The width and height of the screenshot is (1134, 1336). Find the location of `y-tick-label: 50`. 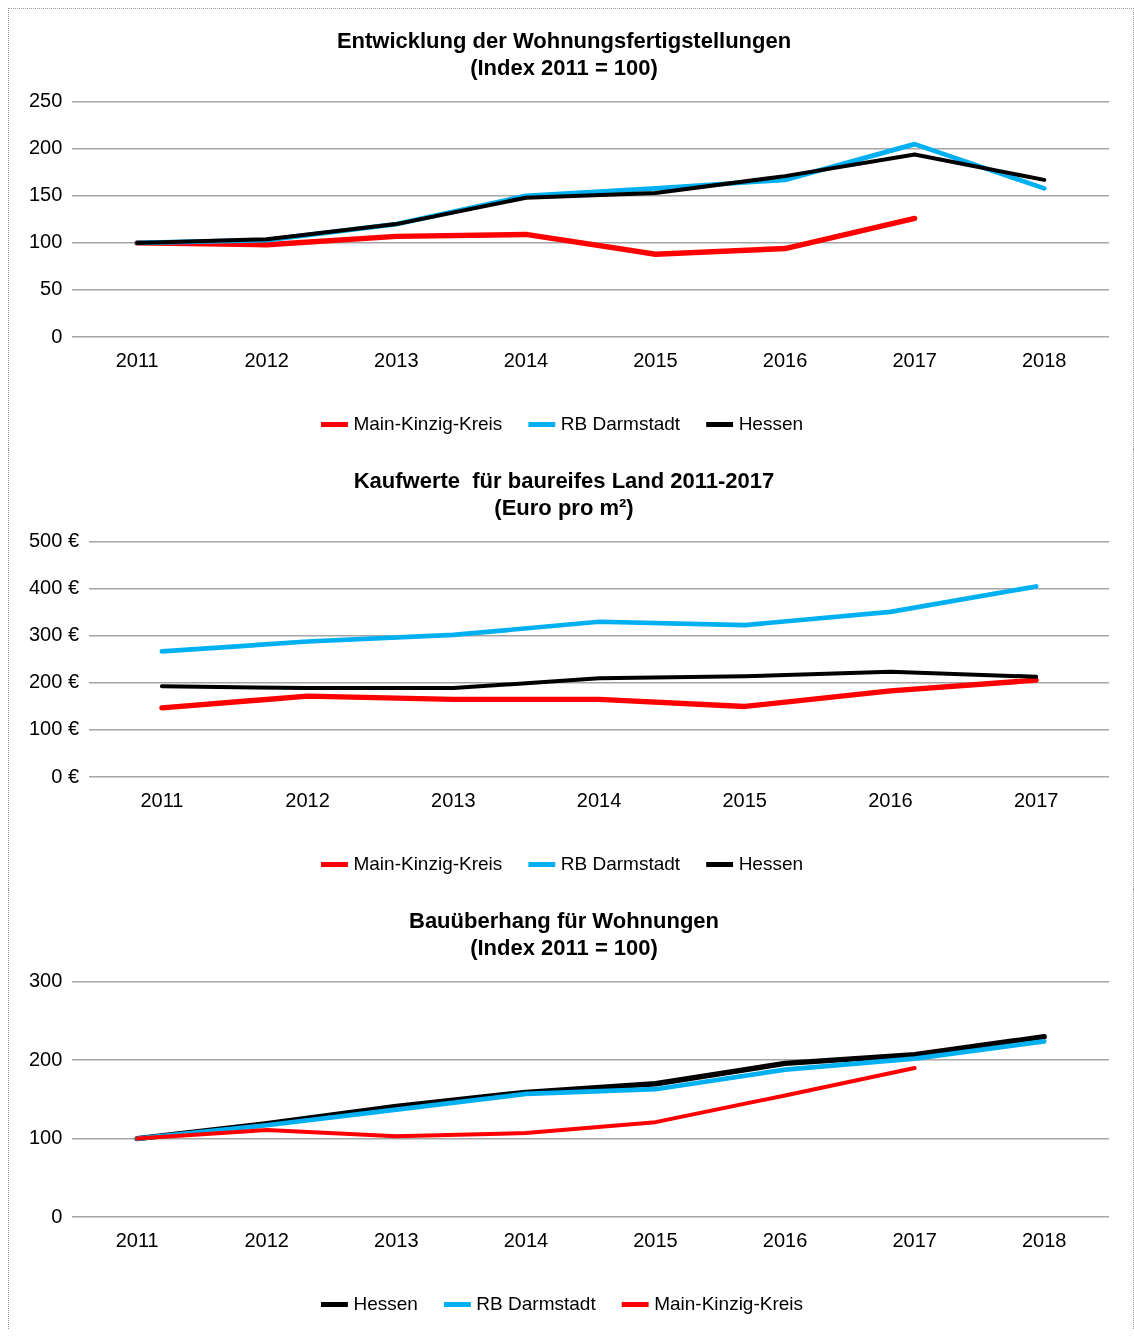

y-tick-label: 50 is located at coordinates (51, 288).